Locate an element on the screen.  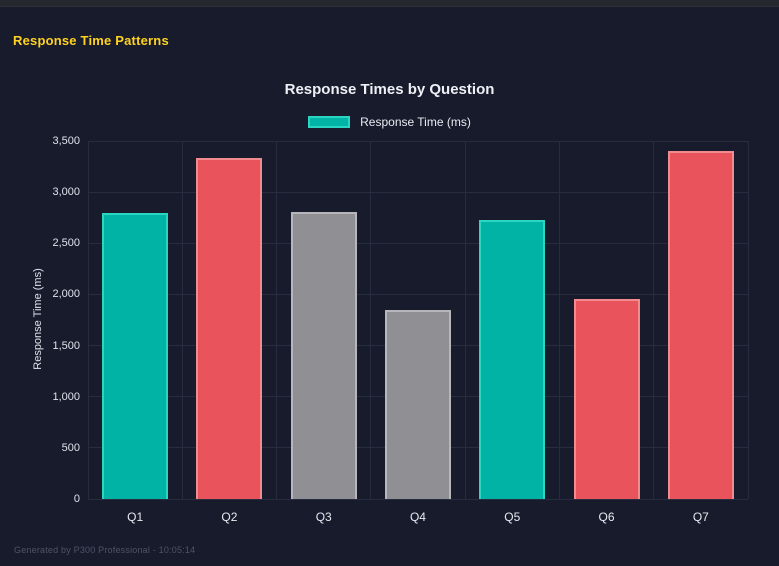
chart-legend: Response Time (ms) is located at coordinates (389, 122).